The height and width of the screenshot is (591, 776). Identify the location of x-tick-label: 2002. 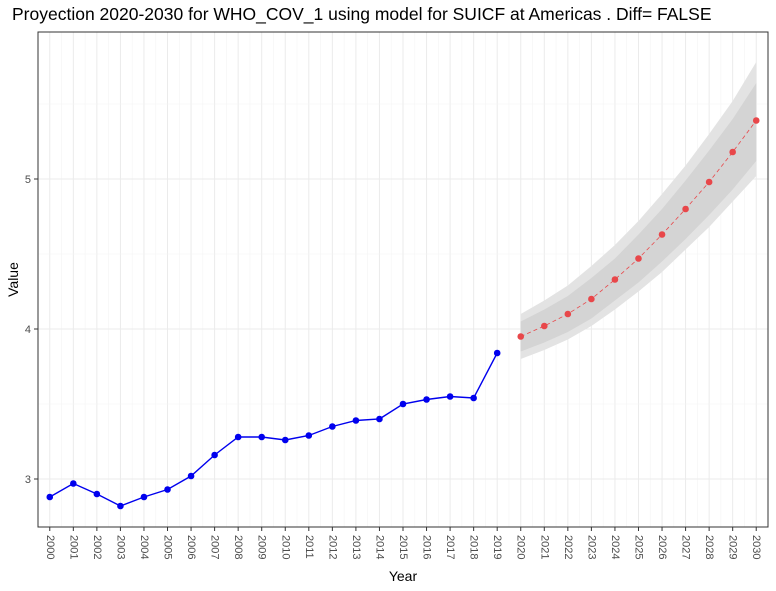
(97, 547).